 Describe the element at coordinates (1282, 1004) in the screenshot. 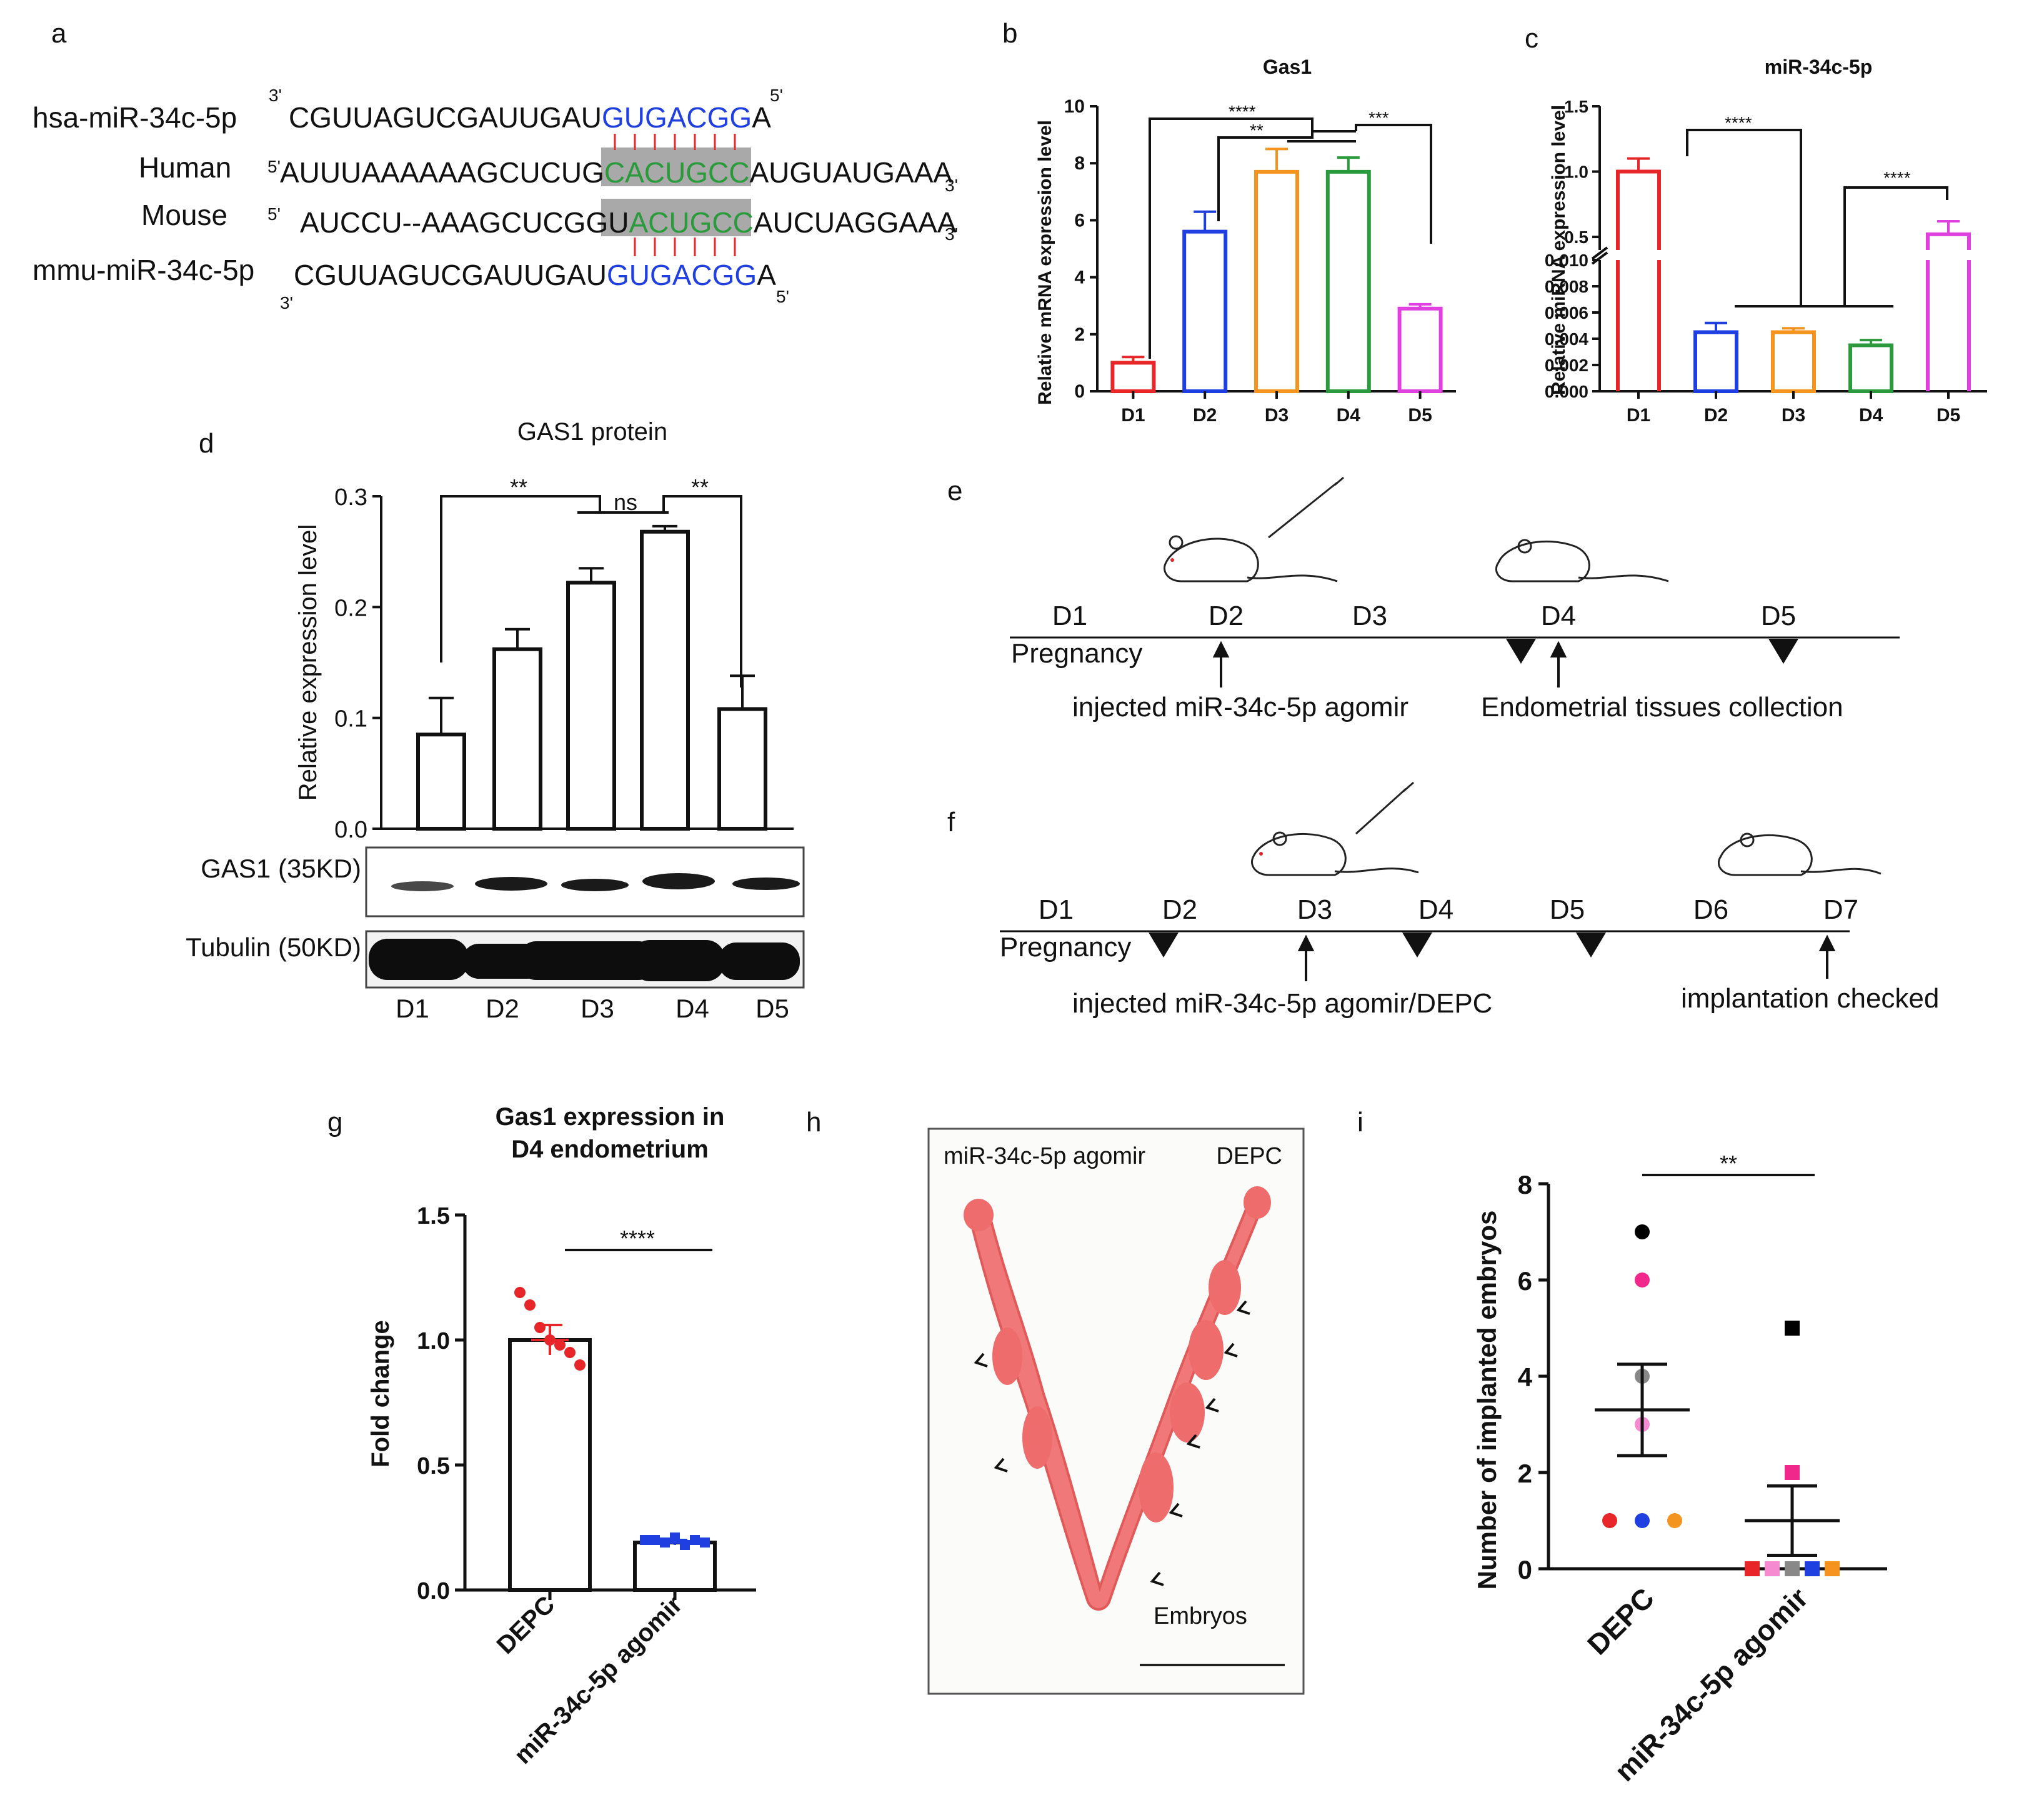

I see `timeline-f-note-1: injected miR-34c-5p agomir/DEPC` at that location.